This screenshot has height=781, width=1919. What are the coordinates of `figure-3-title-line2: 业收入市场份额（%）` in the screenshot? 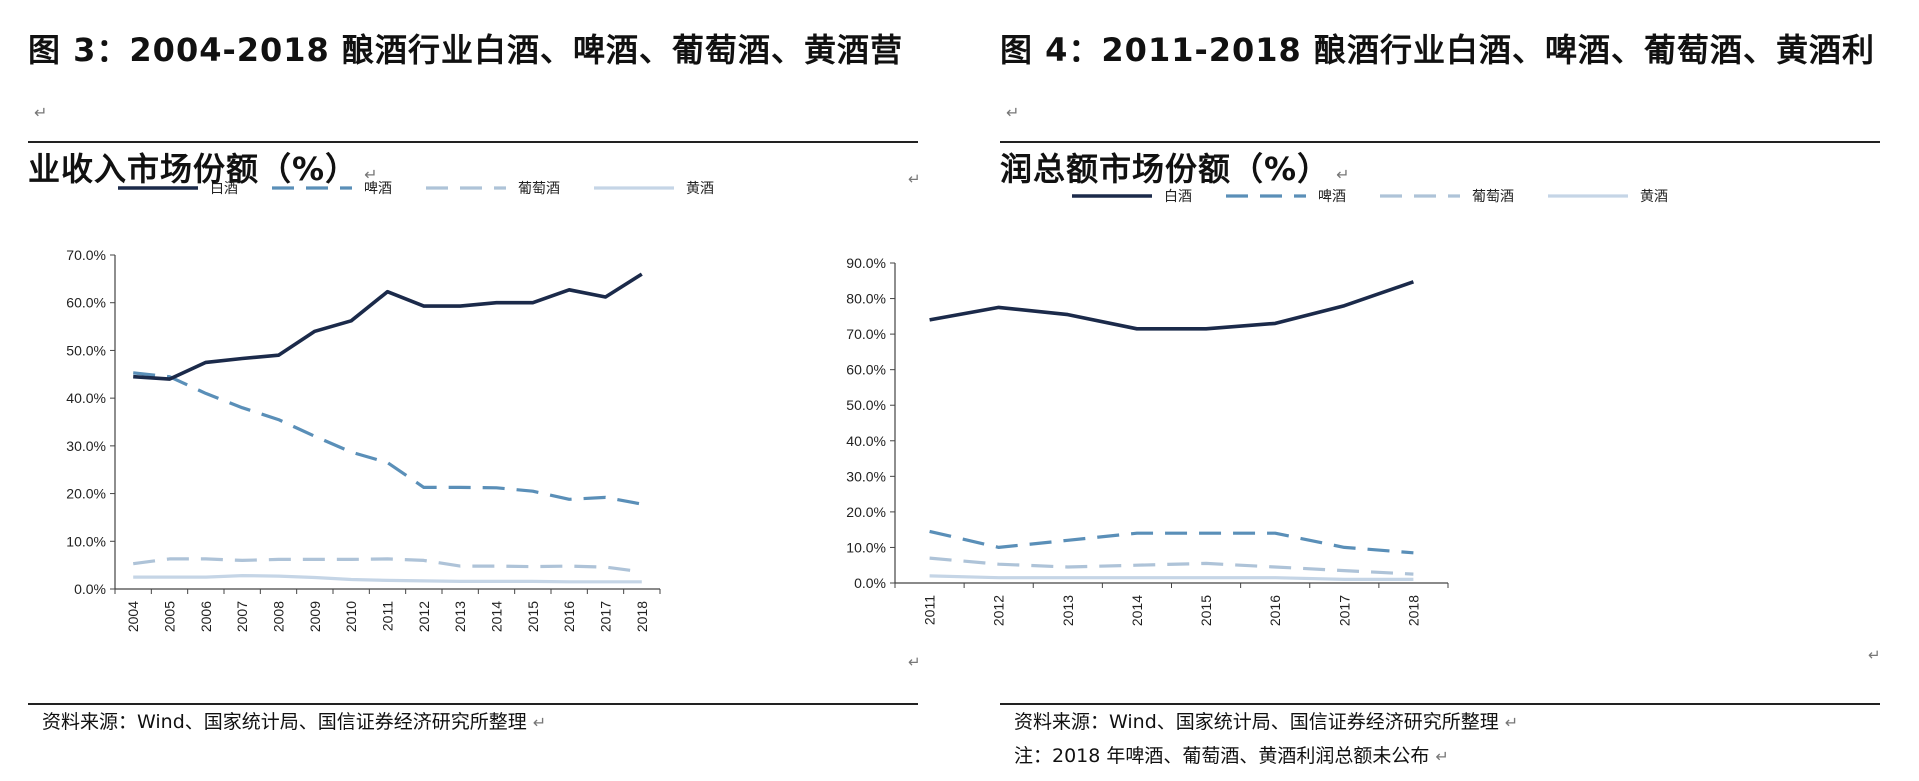 It's located at (193, 169).